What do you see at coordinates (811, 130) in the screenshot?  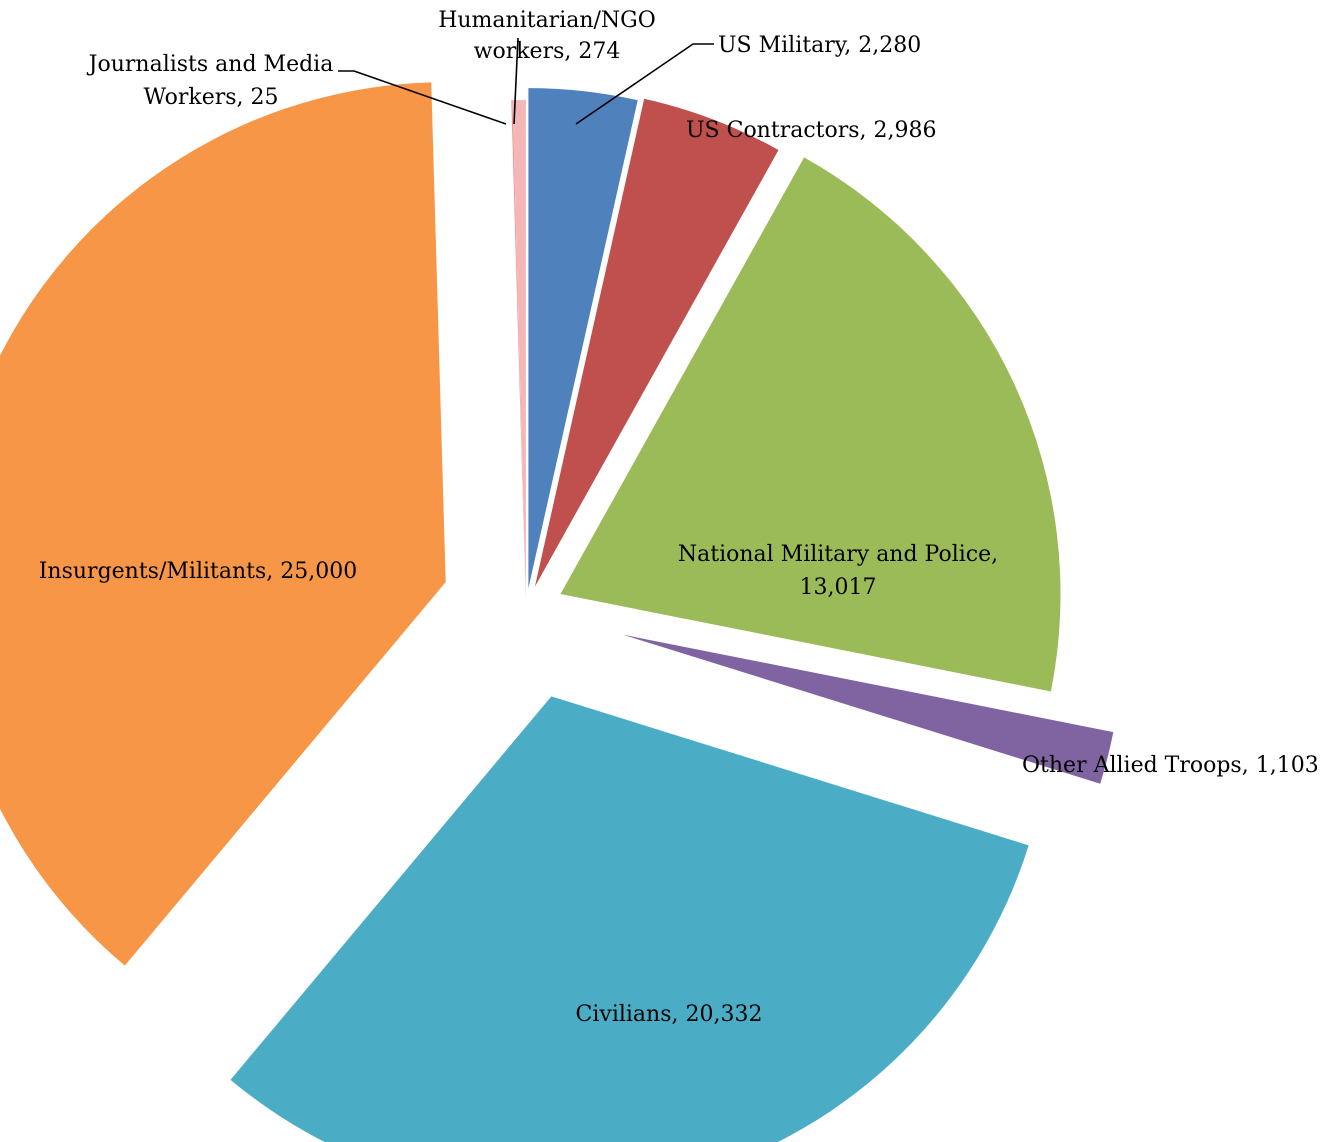 I see `data-label-us-contractors: US Contractors, 2,986` at bounding box center [811, 130].